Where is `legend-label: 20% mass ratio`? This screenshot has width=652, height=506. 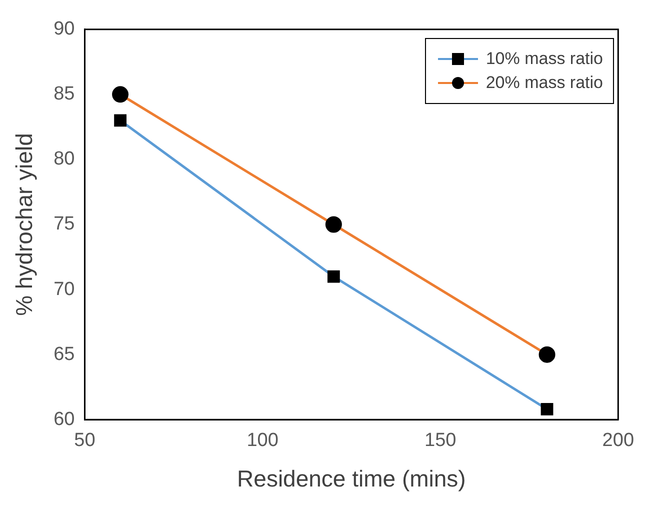 legend-label: 20% mass ratio is located at coordinates (544, 83).